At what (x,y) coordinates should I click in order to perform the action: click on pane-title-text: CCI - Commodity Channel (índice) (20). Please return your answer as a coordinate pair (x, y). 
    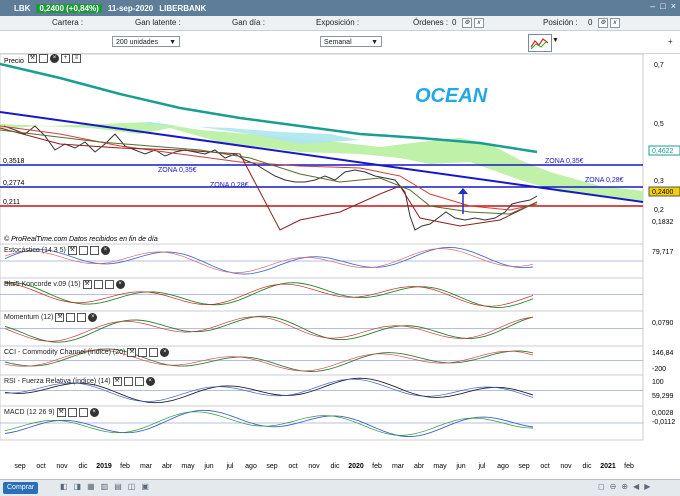
    Looking at the image, I should click on (65, 352).